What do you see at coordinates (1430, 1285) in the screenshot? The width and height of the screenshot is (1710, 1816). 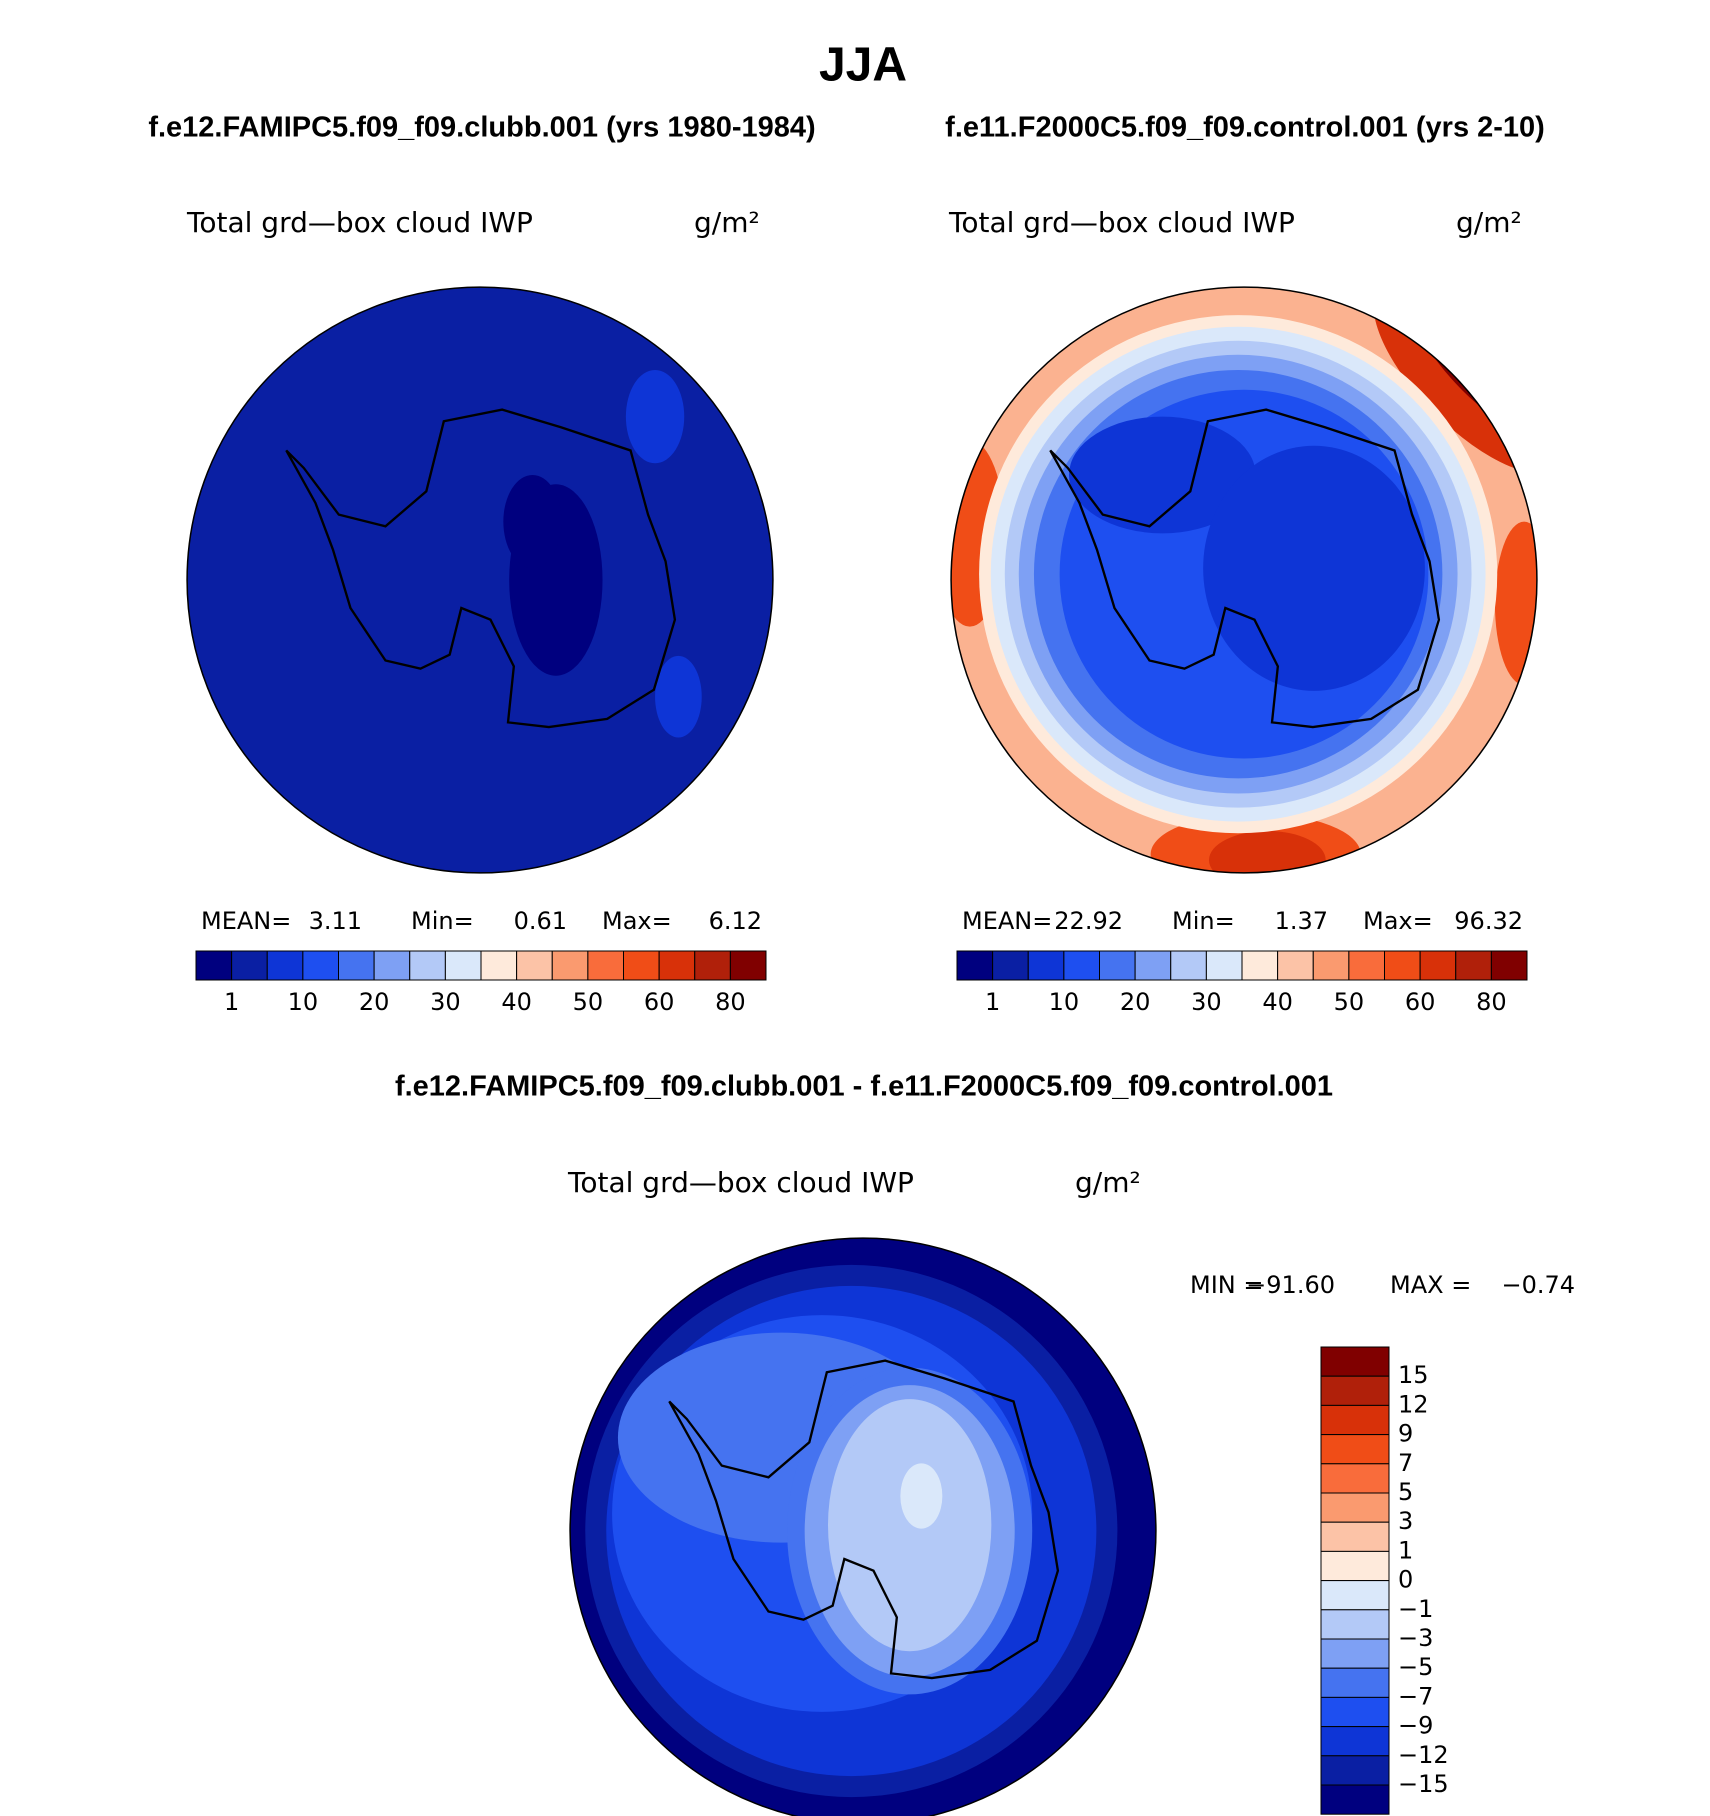 I see `stat-label: MAX =` at bounding box center [1430, 1285].